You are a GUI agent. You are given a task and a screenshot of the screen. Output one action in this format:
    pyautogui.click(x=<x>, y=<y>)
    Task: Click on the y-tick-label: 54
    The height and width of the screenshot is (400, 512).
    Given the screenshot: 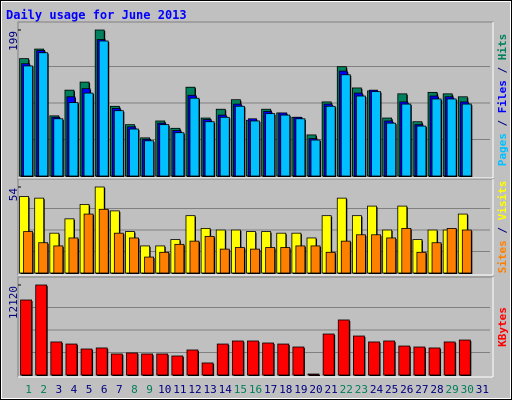 What is the action you would take?
    pyautogui.click(x=13, y=195)
    